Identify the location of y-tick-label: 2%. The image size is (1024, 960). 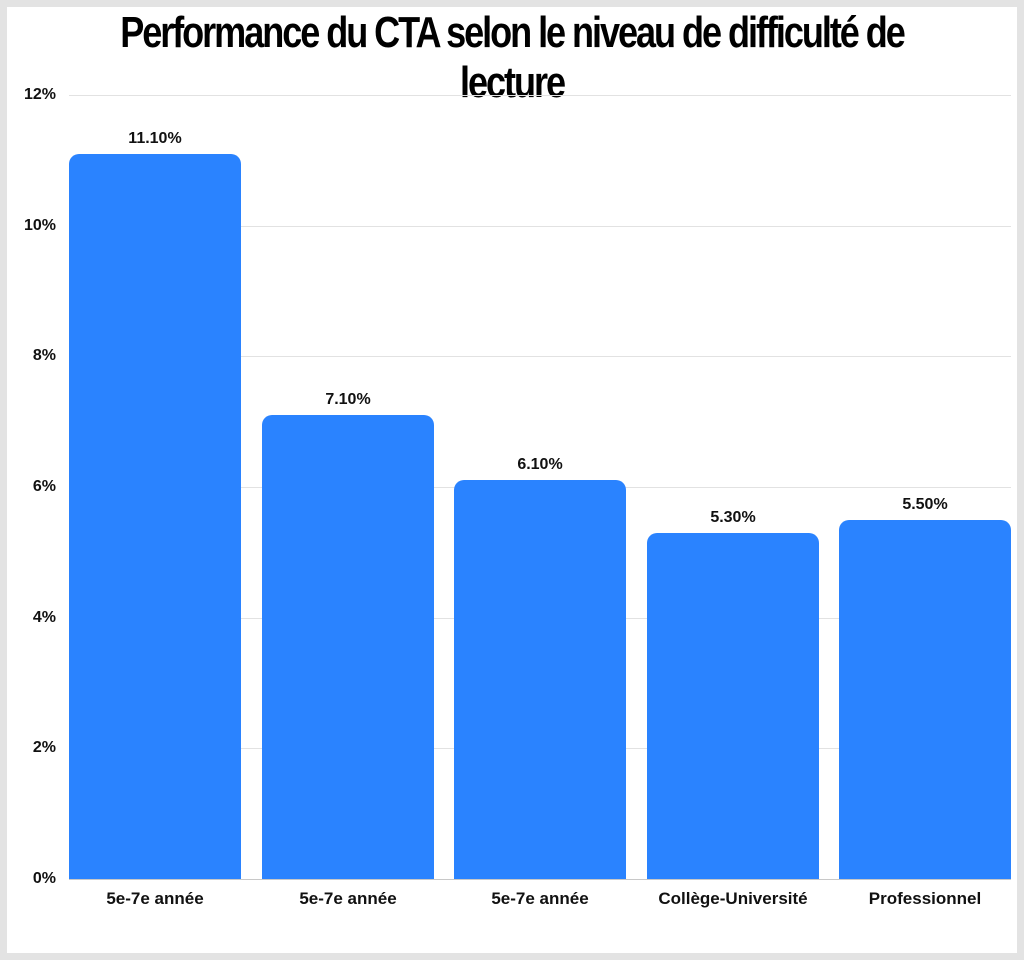
(44, 748).